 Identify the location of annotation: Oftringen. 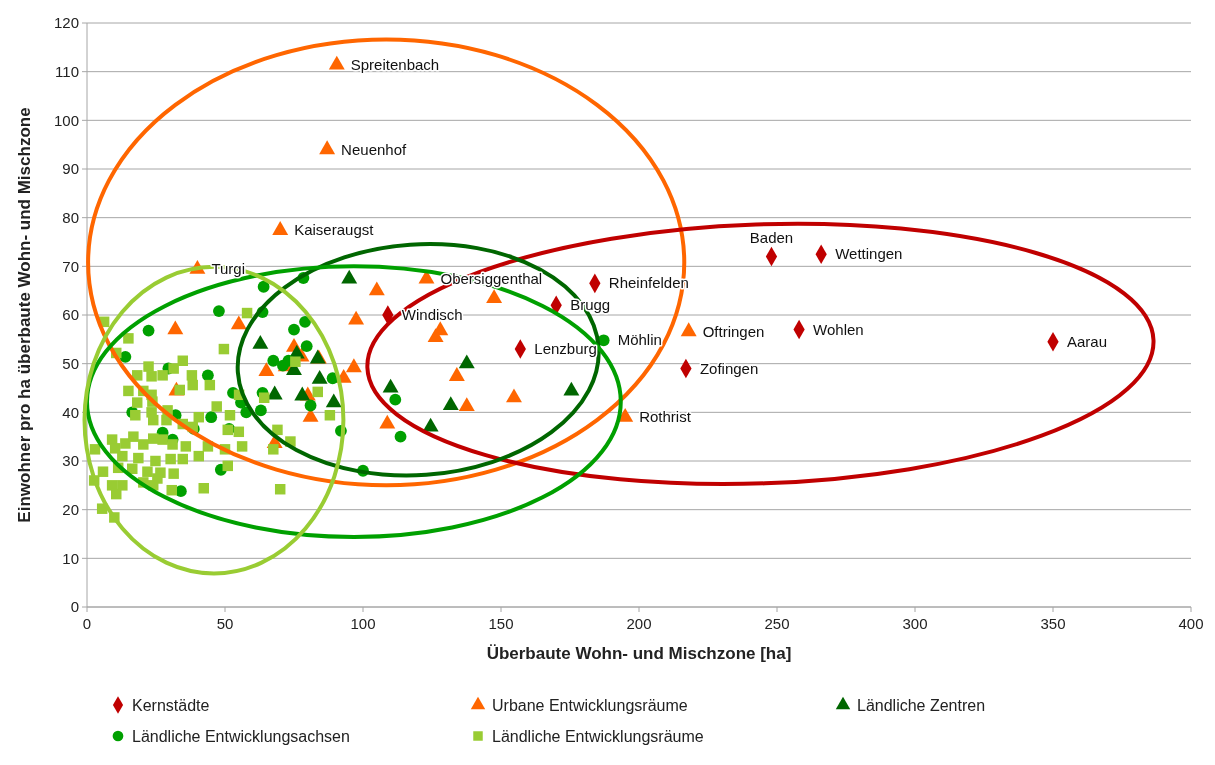
(733, 331).